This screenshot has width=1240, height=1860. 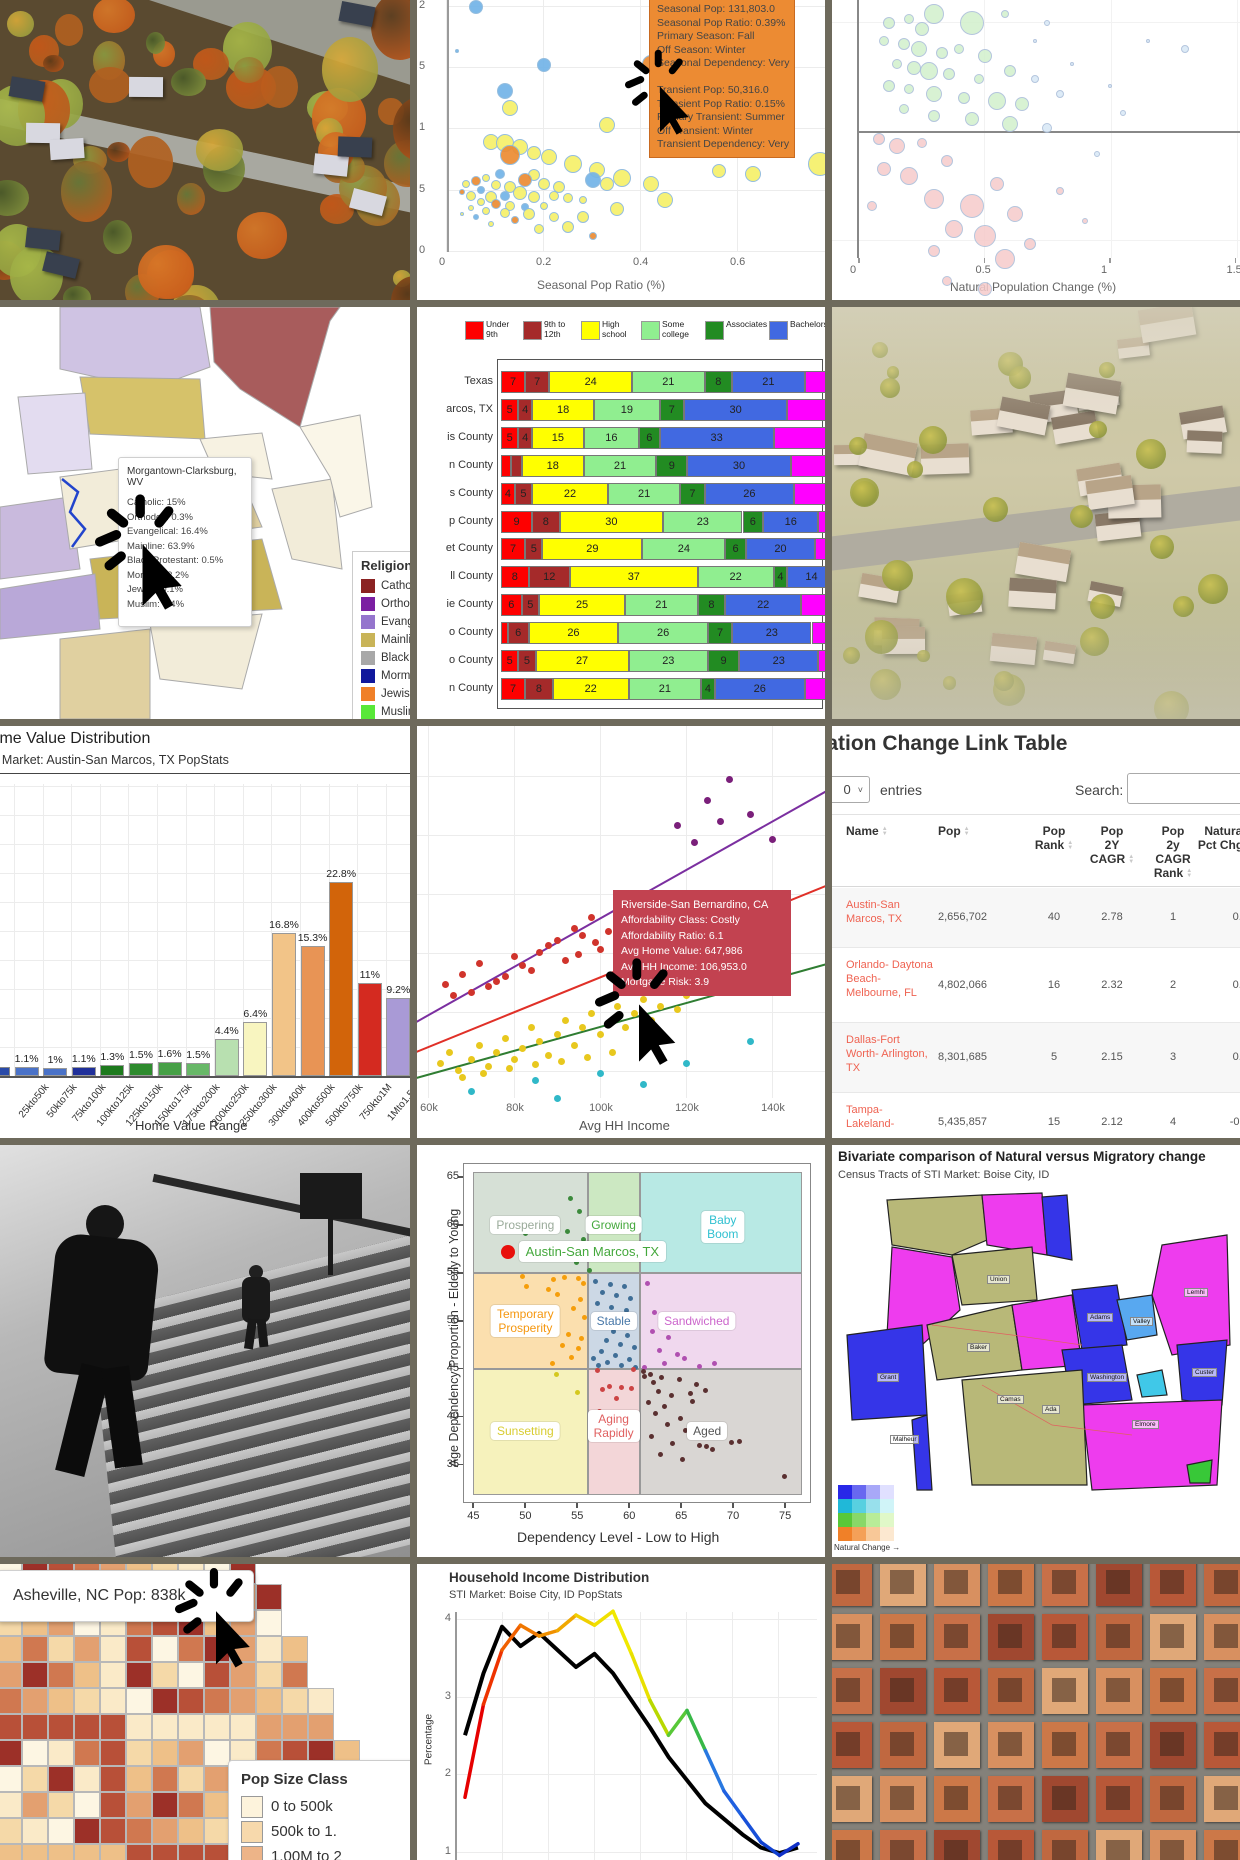 What do you see at coordinates (874, 912) in the screenshot?
I see `row-name-link: Austin-San Marcos, TX` at bounding box center [874, 912].